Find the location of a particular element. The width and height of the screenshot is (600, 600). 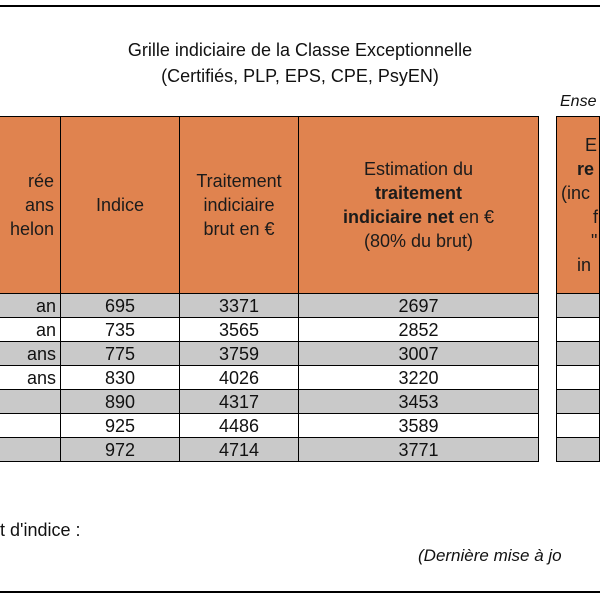

table-row: 972 4714 3771 is located at coordinates (269, 449).